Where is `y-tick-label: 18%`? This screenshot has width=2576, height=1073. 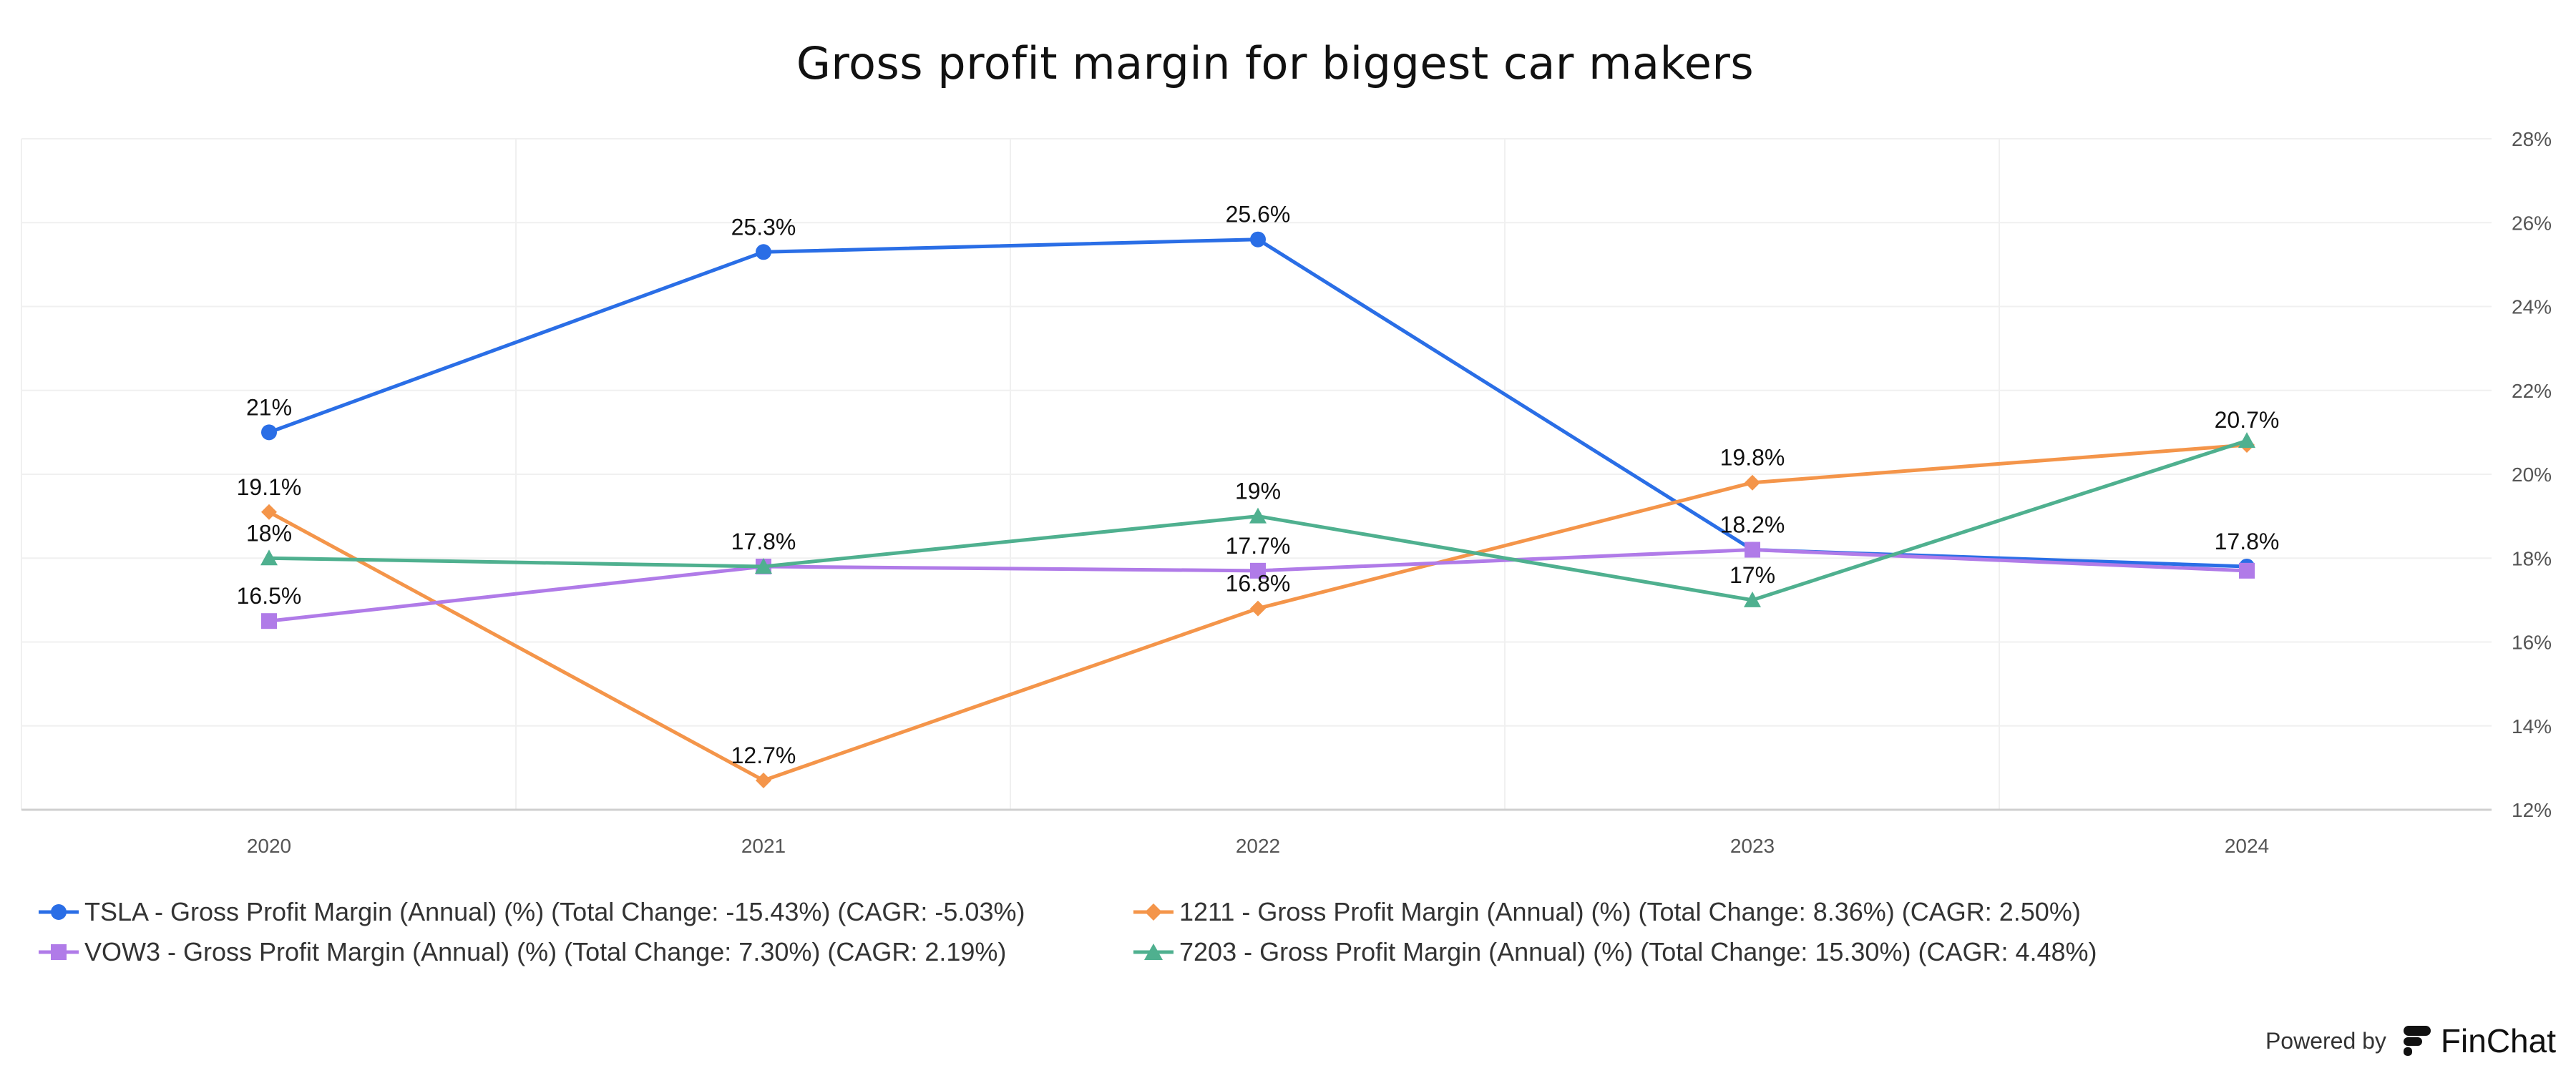
y-tick-label: 18% is located at coordinates (2532, 558).